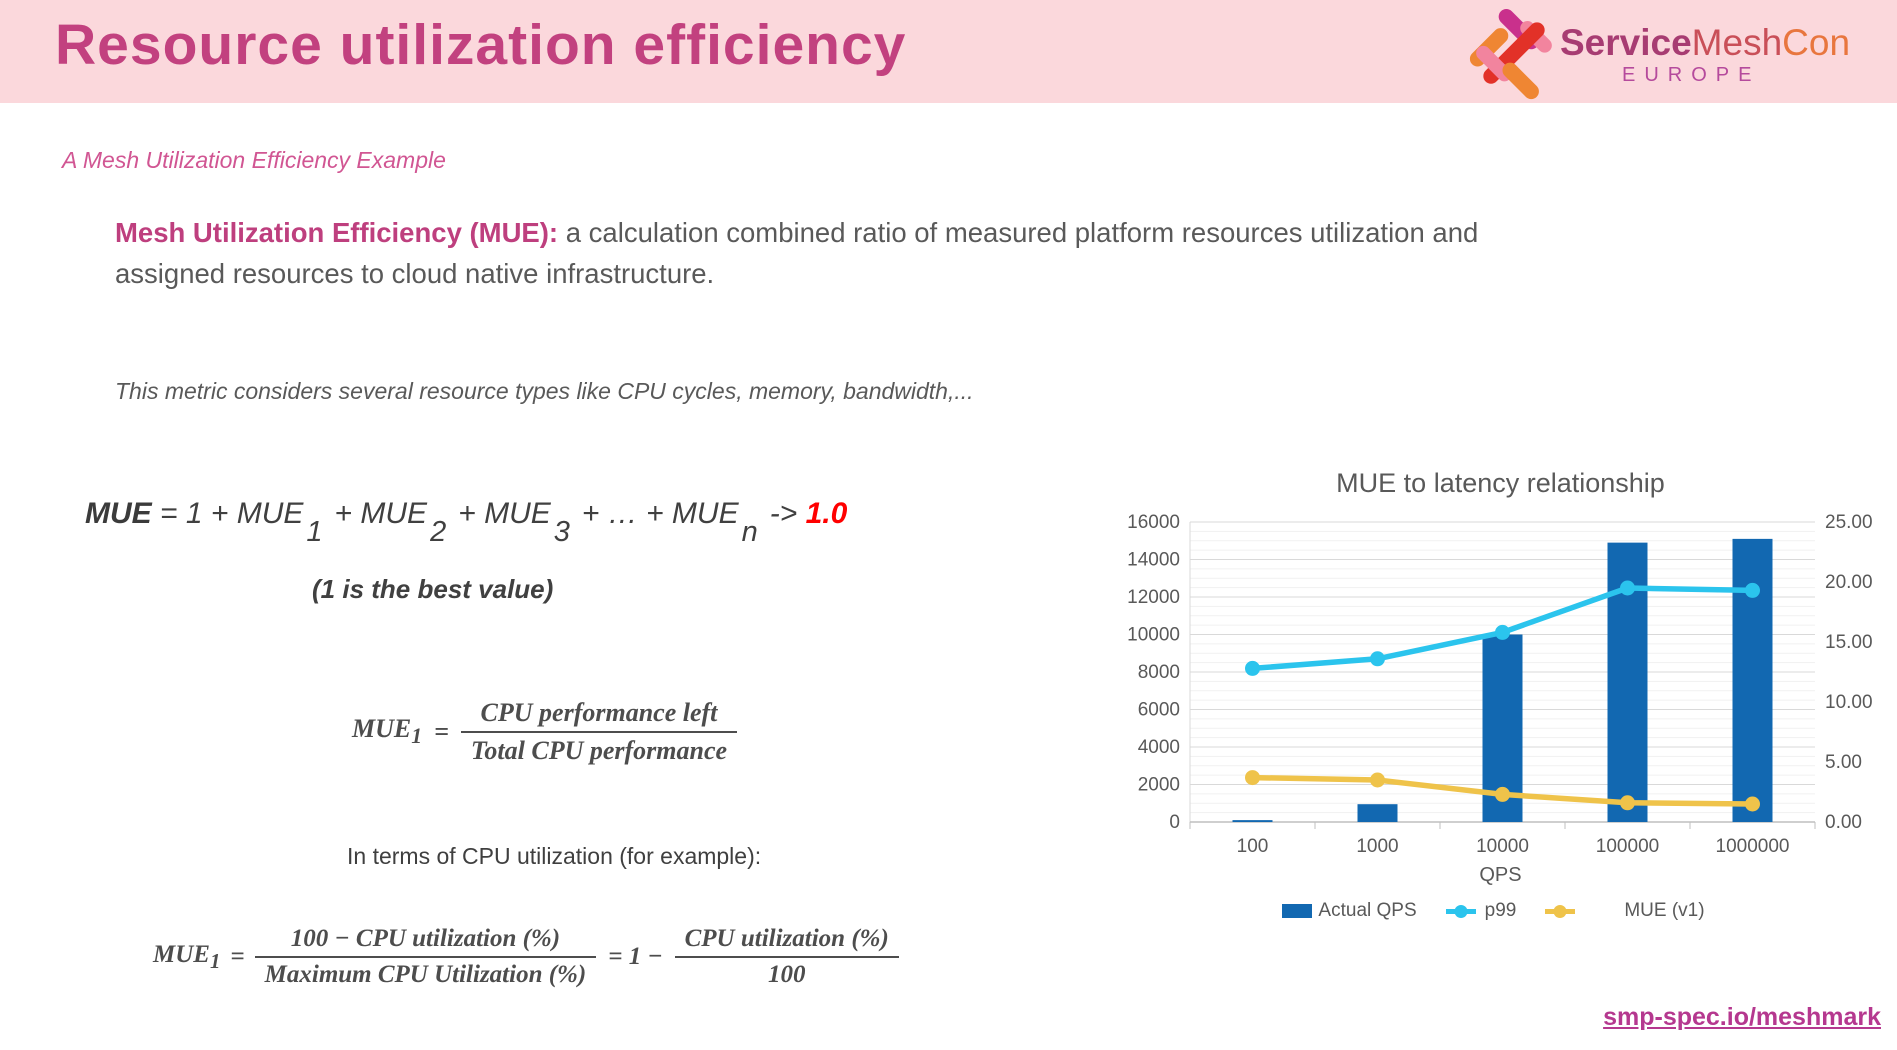  Describe the element at coordinates (1627, 846) in the screenshot. I see `x-category-label: 100000` at that location.